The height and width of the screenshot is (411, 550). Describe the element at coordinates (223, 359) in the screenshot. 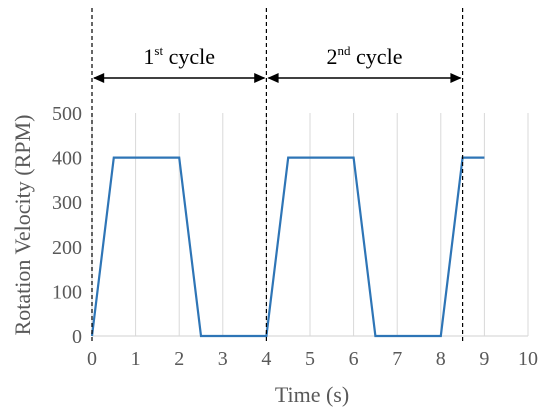

I see `x-tick-label-3: 3` at that location.